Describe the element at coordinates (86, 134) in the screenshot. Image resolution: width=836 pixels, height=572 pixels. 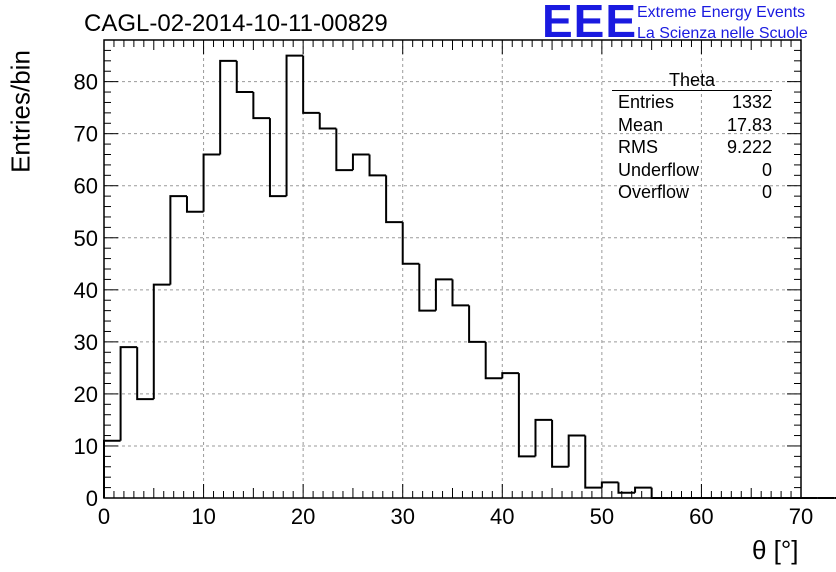
I see `y-tick-label: 70` at that location.